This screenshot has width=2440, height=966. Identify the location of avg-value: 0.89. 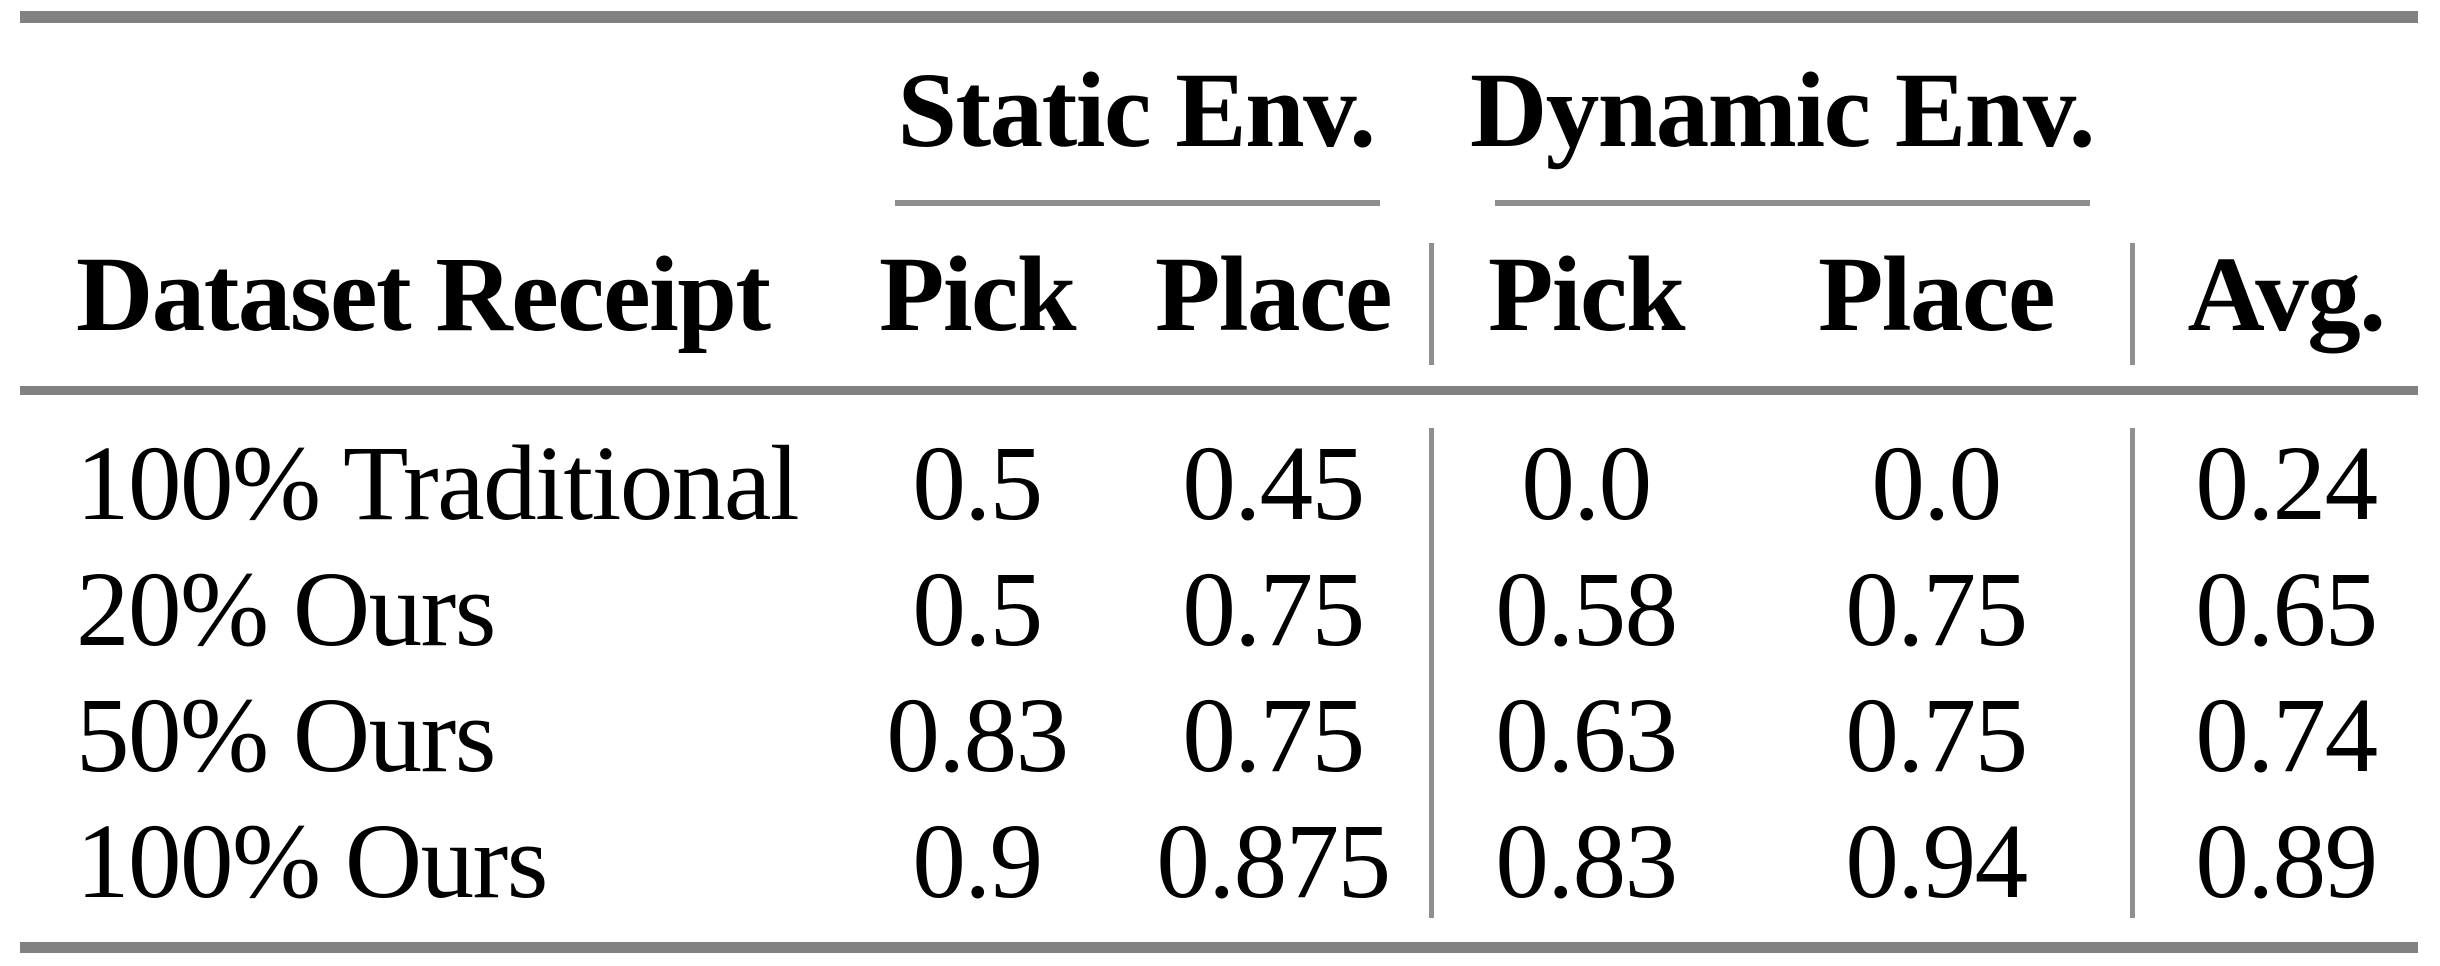
(2286, 861).